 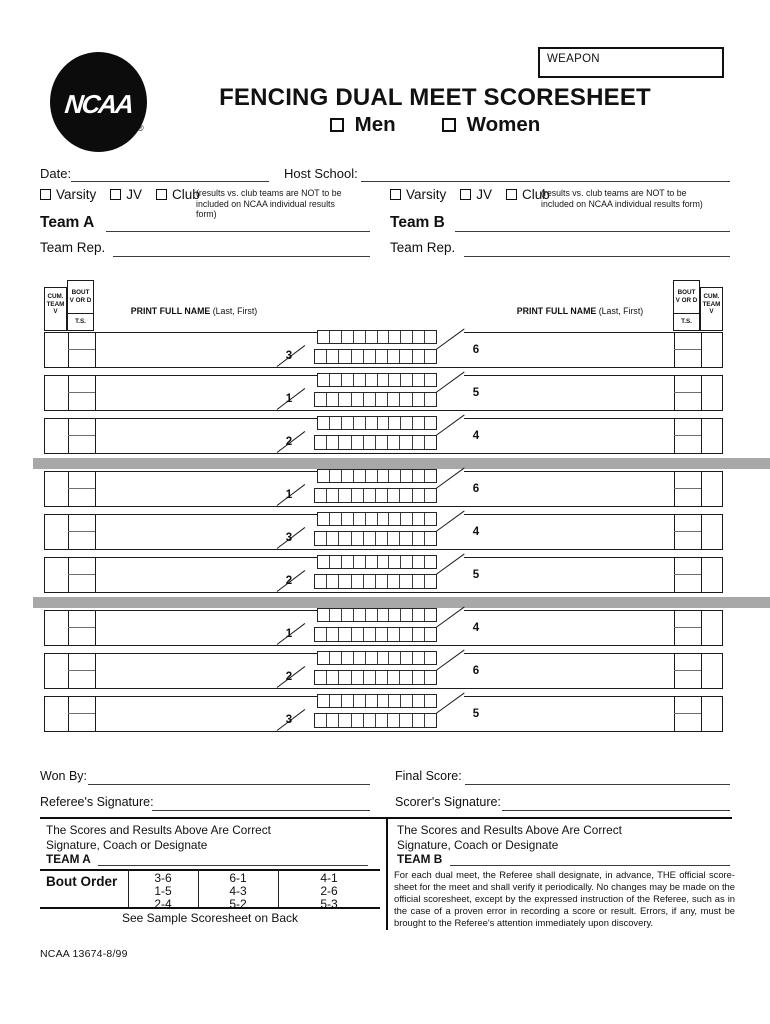 What do you see at coordinates (116, 194) in the screenshot?
I see `team-a-jv-checkbox` at bounding box center [116, 194].